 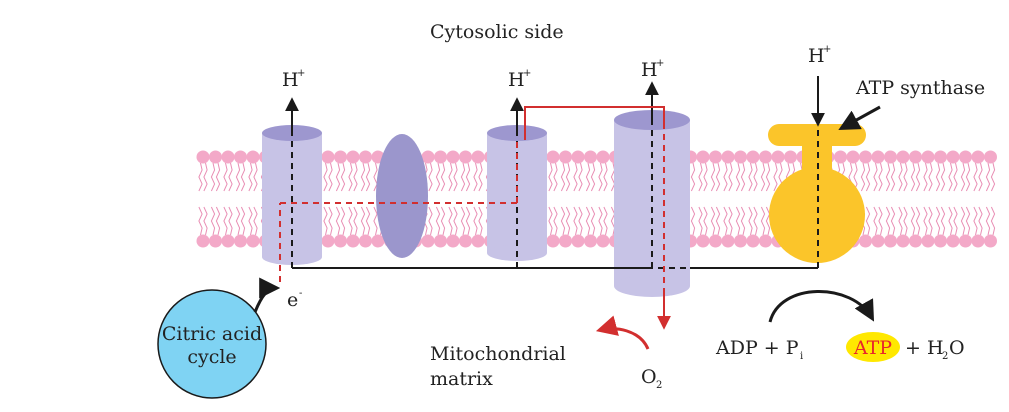 What do you see at coordinates (801, 356) in the screenshot?
I see `pi-subscript: i` at bounding box center [801, 356].